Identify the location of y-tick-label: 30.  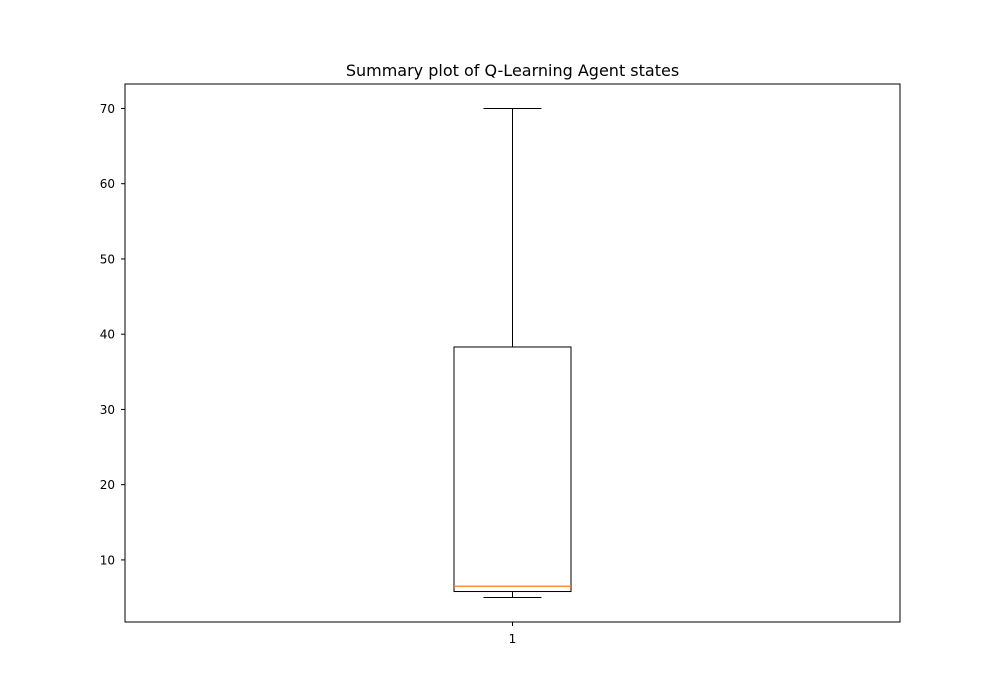
(107, 410).